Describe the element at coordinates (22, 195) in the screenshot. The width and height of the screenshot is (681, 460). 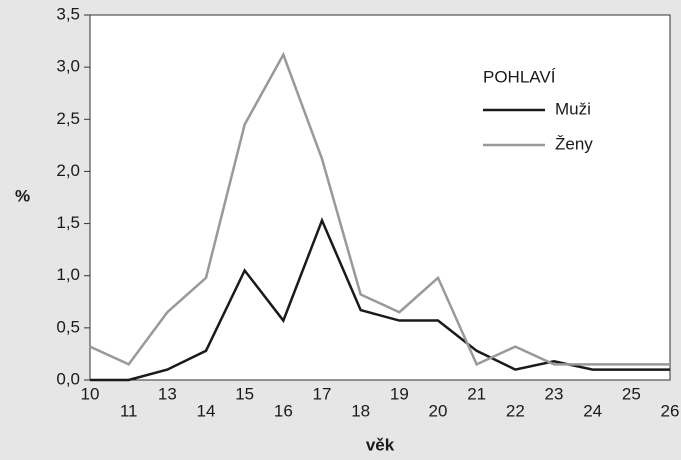
I see `y-axis-label: %` at that location.